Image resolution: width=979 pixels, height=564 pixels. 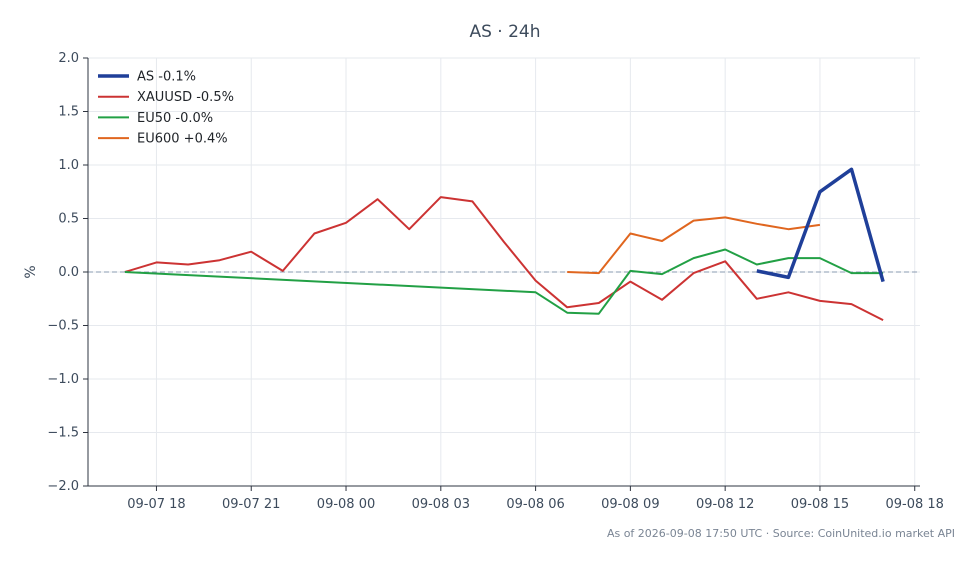 I want to click on y-axis-label: %, so click(x=31, y=271).